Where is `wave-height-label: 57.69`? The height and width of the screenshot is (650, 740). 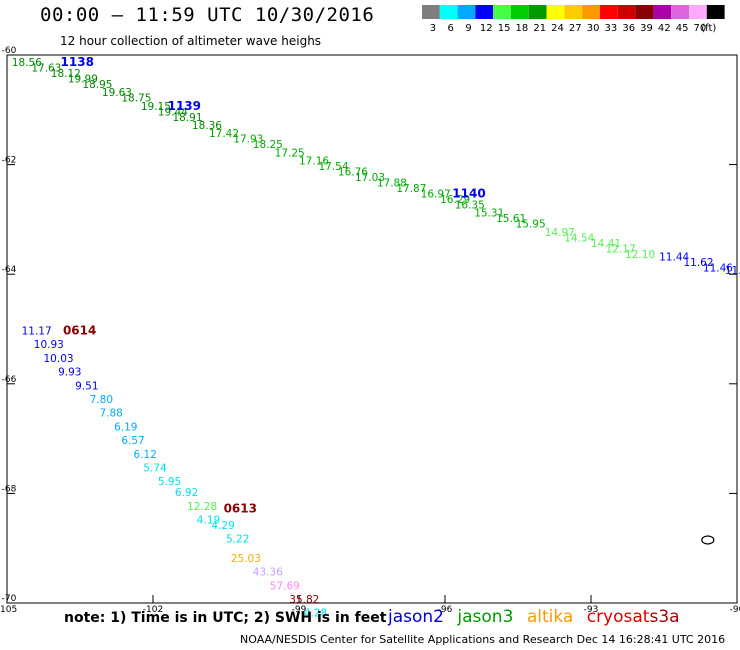 wave-height-label: 57.69 is located at coordinates (285, 586).